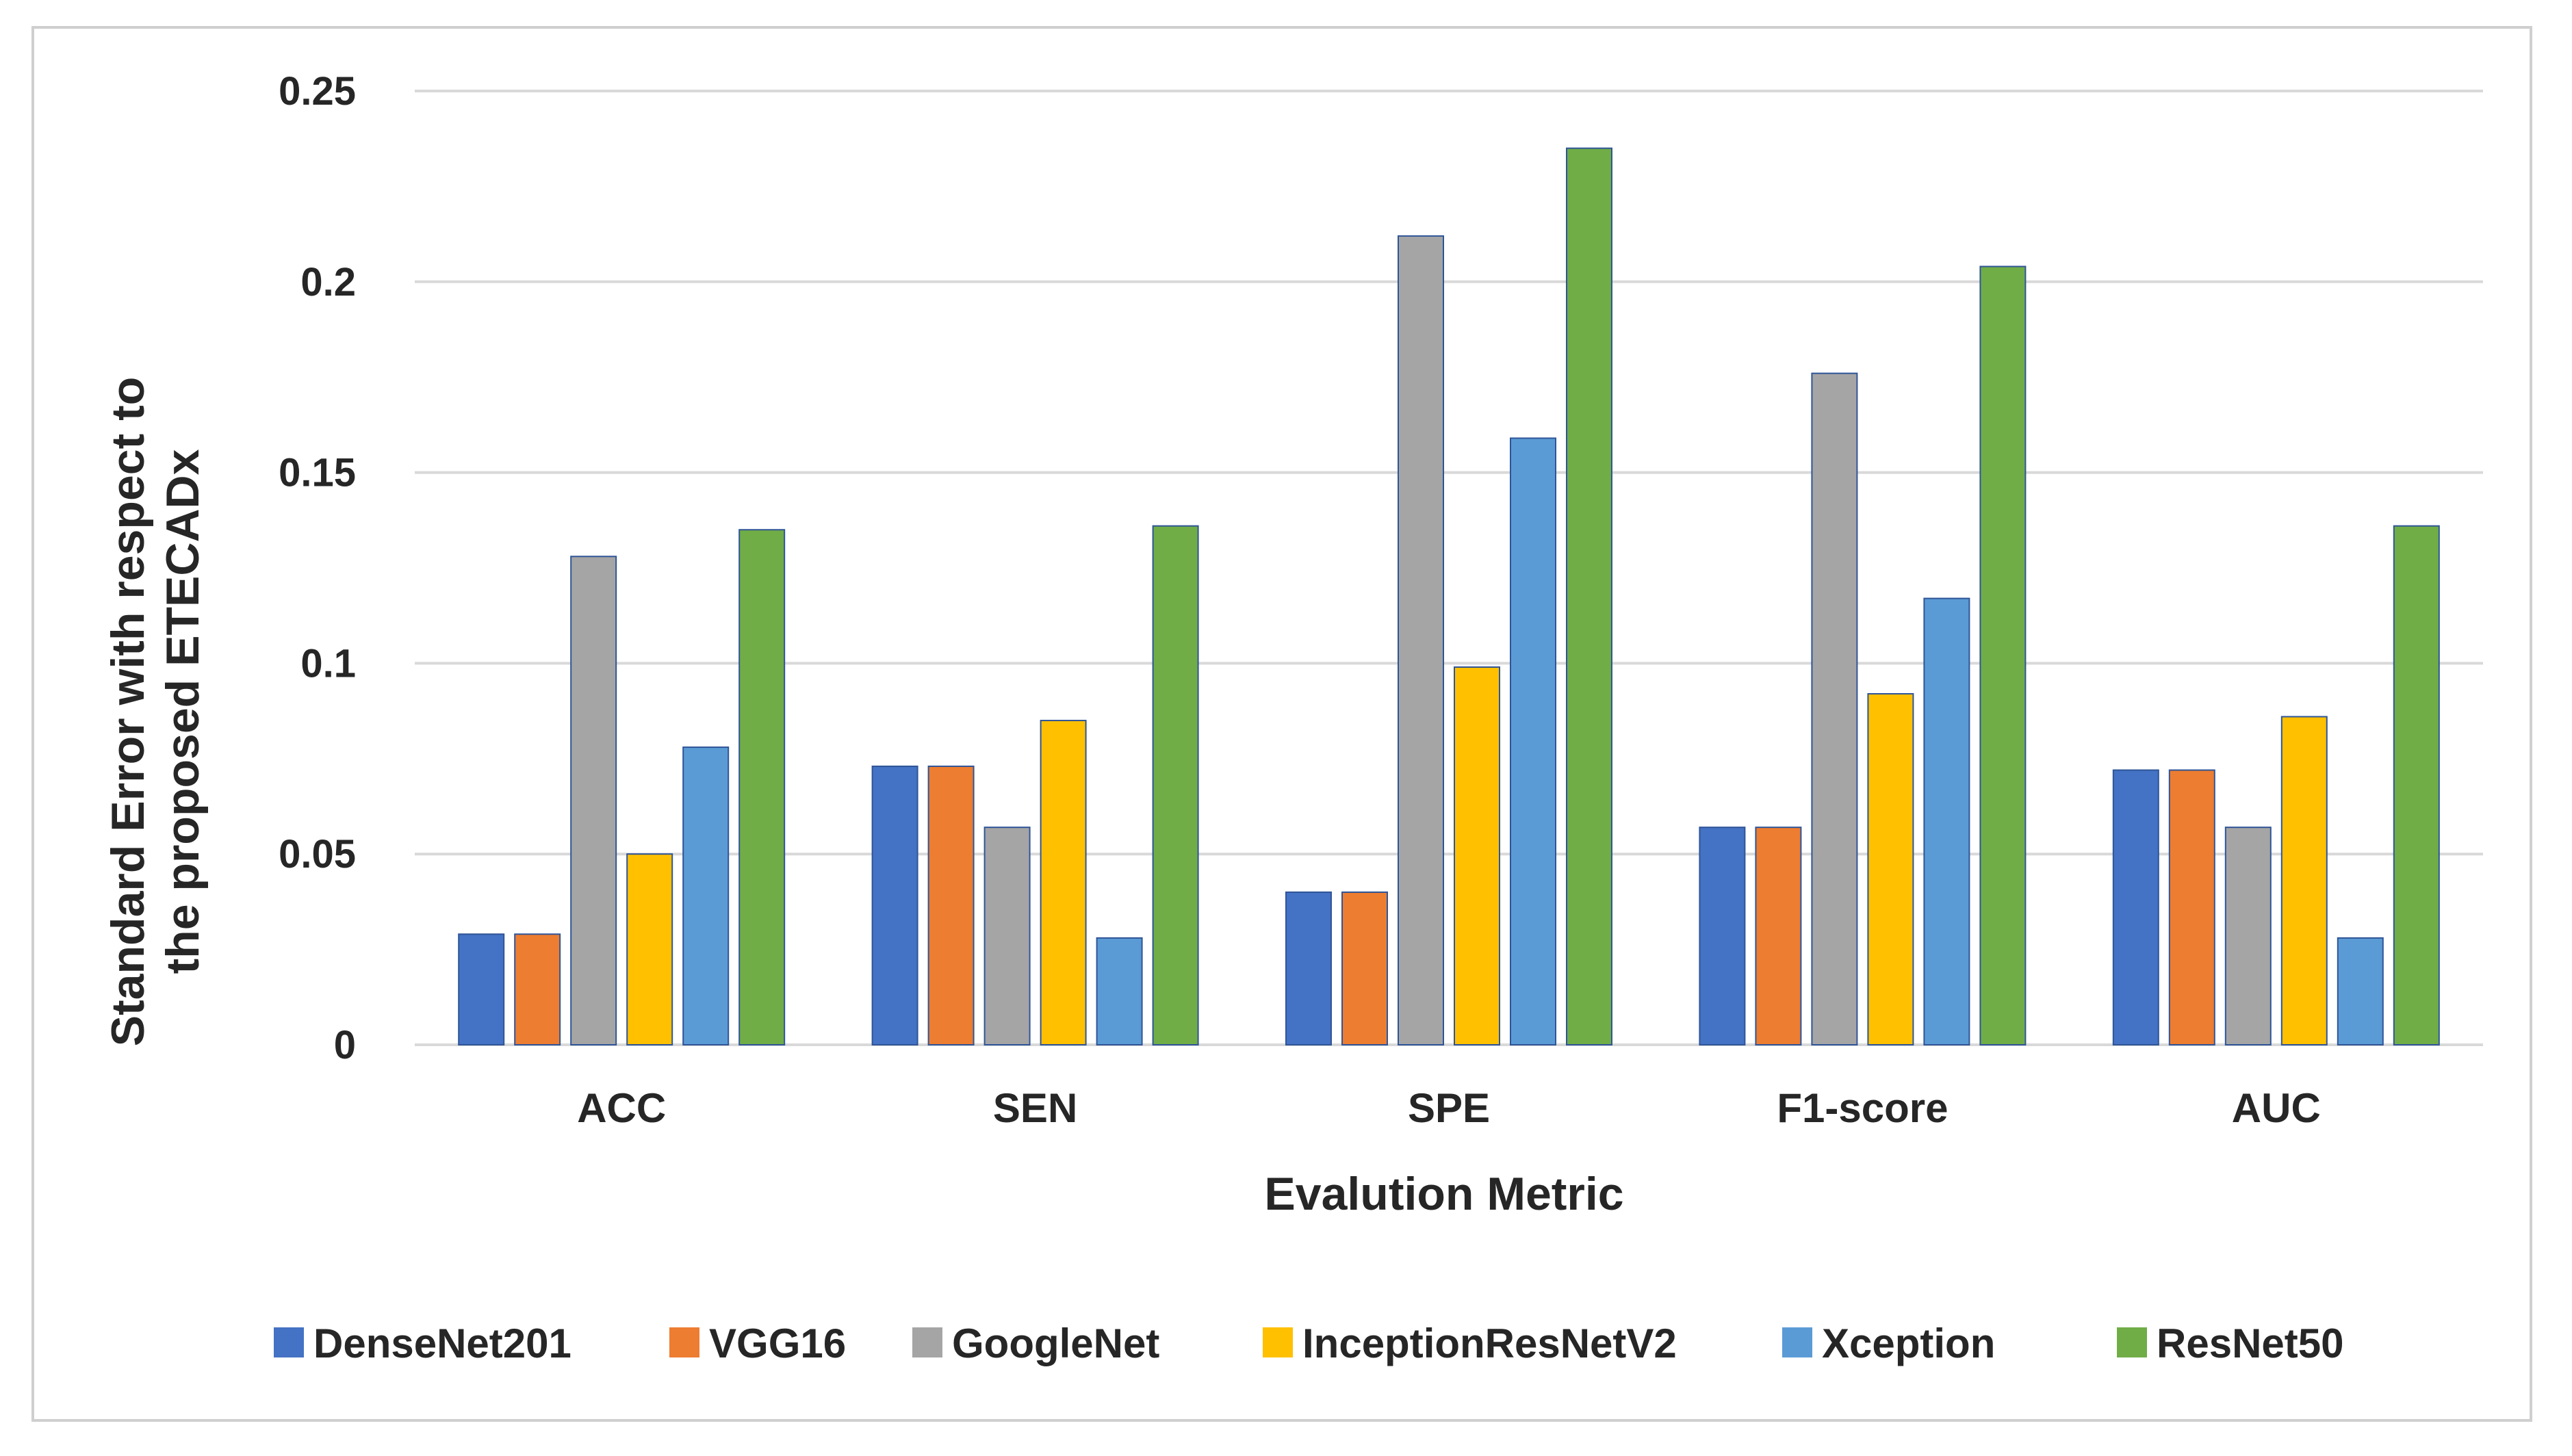 The image size is (2572, 1456). Describe the element at coordinates (1589, 596) in the screenshot. I see `bar-resnet50-spe` at that location.